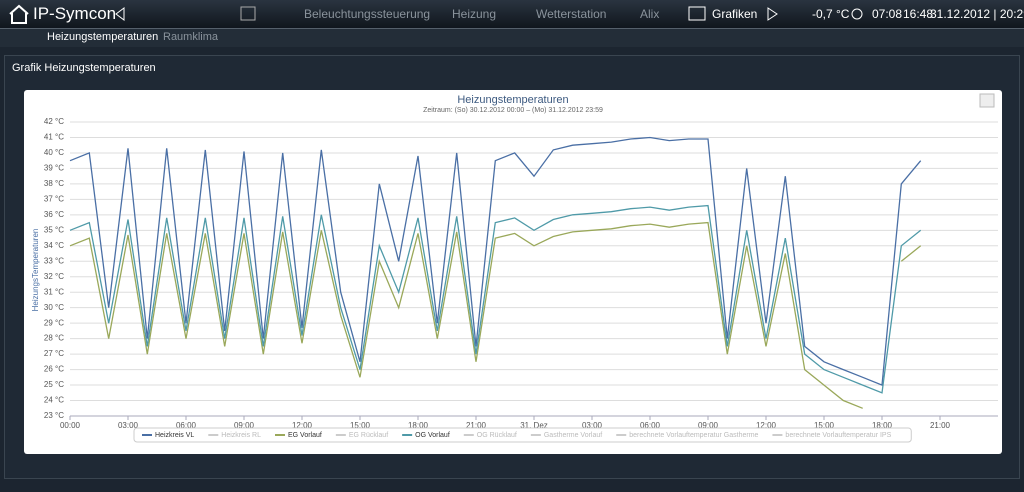 Image resolution: width=1024 pixels, height=492 pixels. I want to click on legend-box, so click(522, 435).